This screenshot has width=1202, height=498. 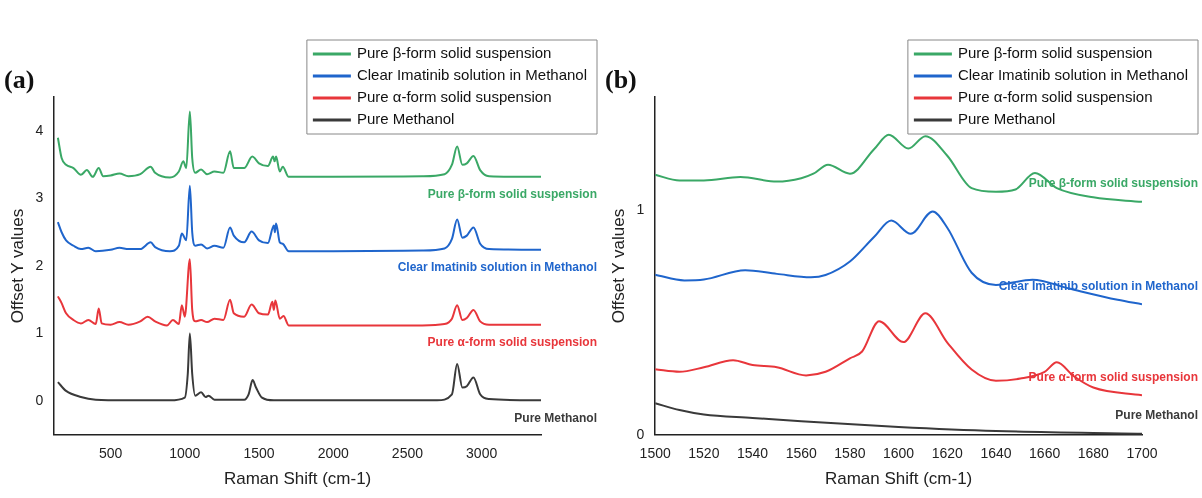 I want to click on x-tick-label: 2500, so click(x=407, y=453).